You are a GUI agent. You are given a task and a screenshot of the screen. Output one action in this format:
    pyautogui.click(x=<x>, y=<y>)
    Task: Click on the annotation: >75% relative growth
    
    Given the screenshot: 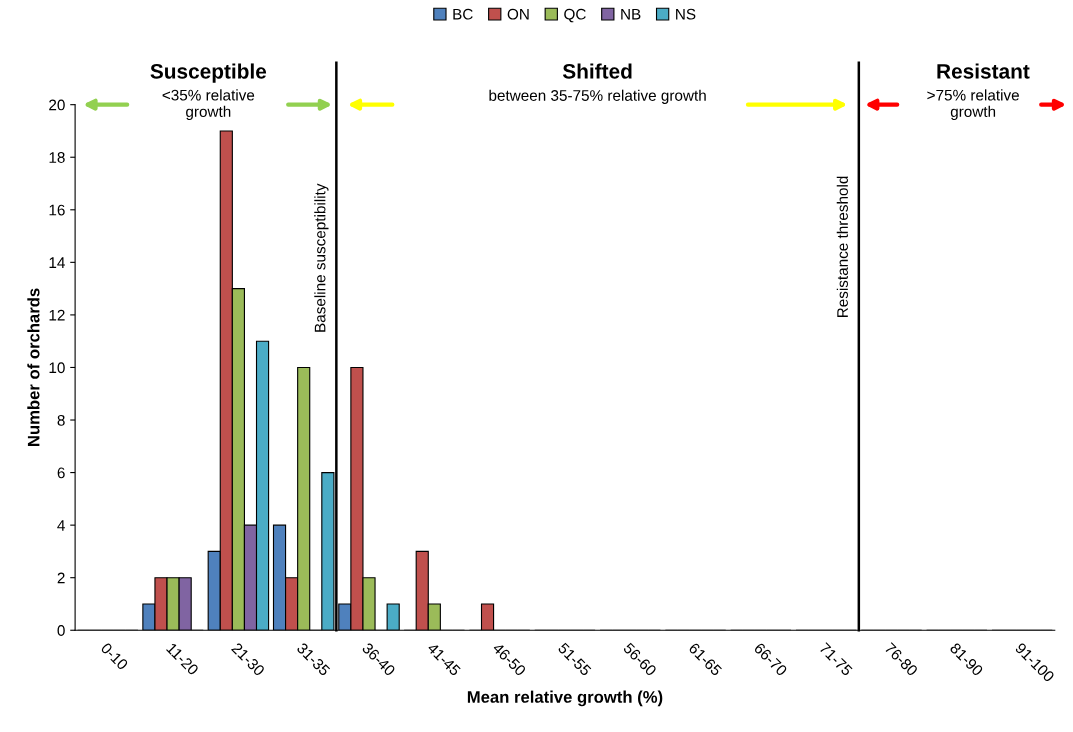 What is the action you would take?
    pyautogui.click(x=973, y=105)
    